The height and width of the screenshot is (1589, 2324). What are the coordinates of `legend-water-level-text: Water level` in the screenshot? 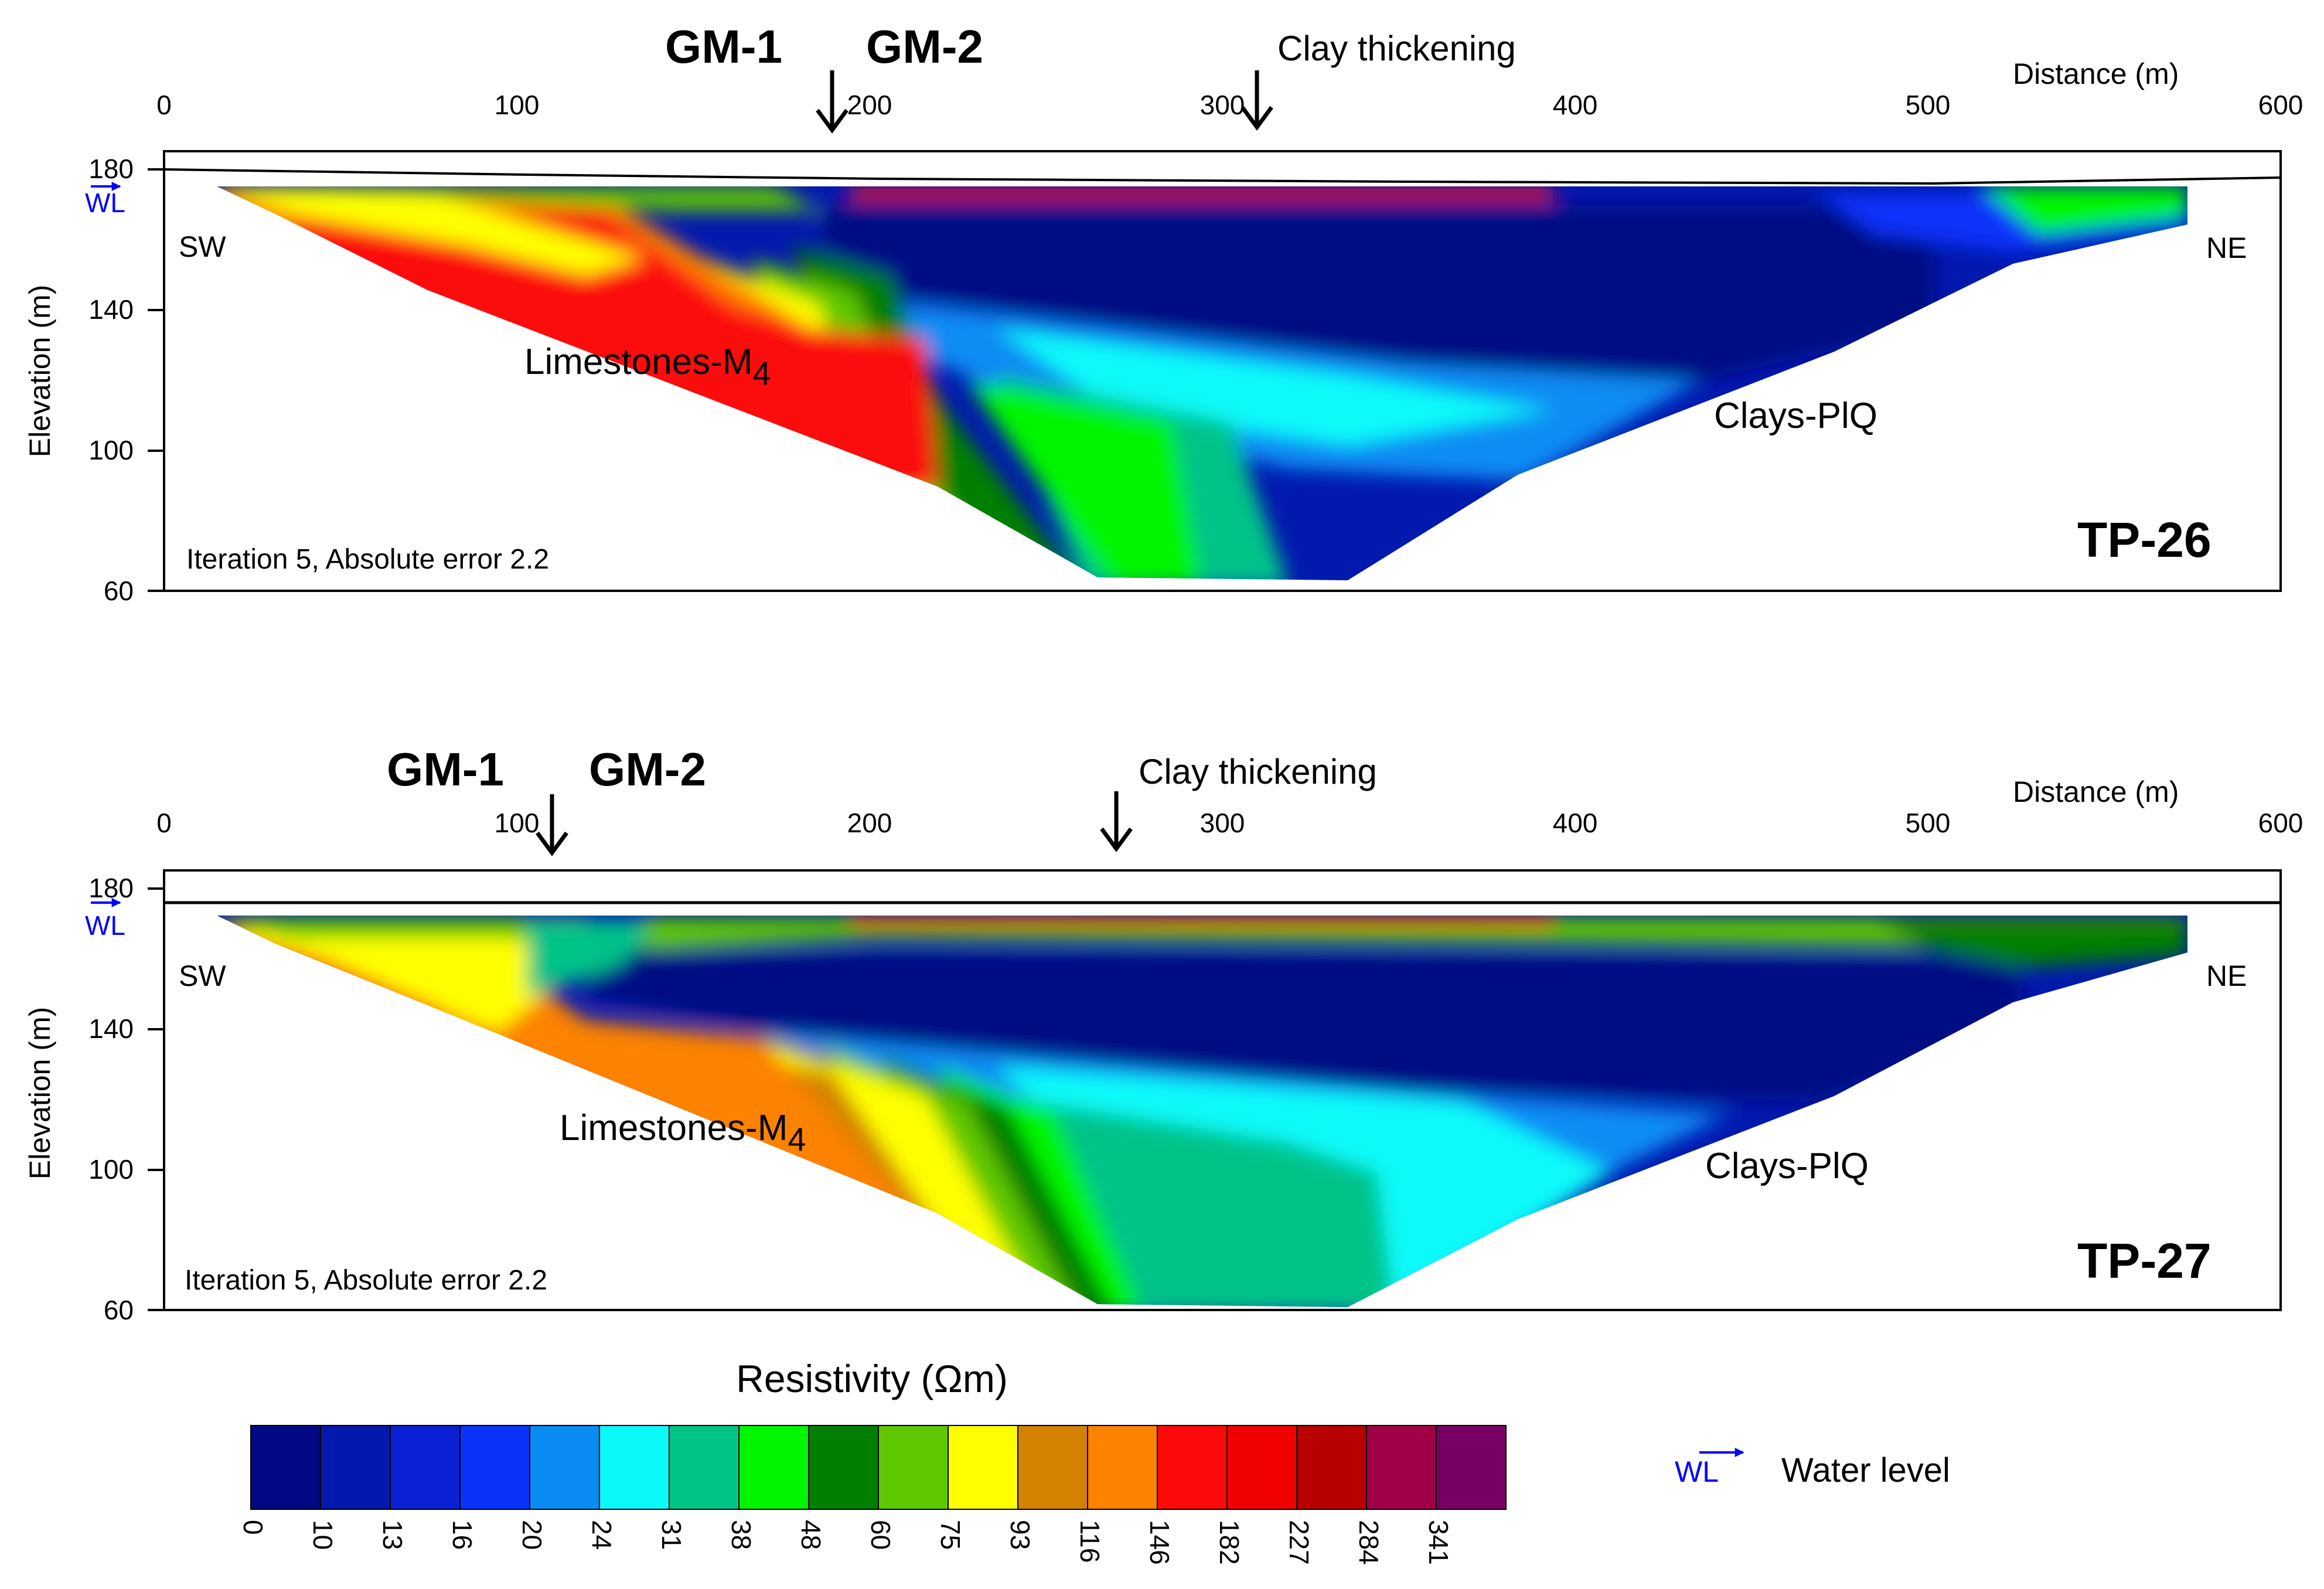 It's located at (1865, 1470).